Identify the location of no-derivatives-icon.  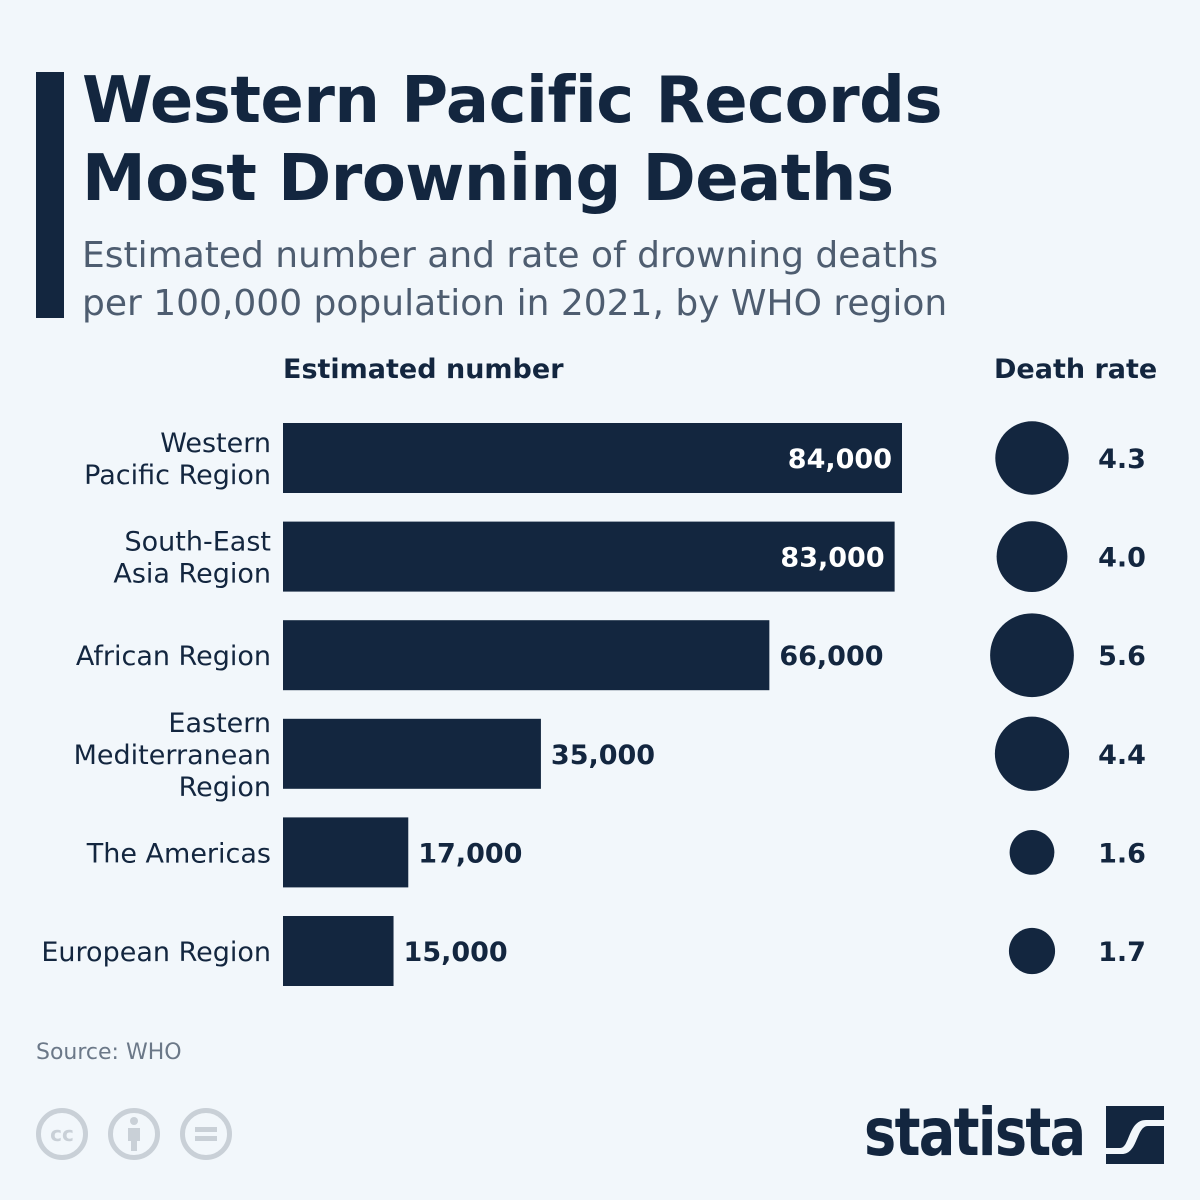
(206, 1134).